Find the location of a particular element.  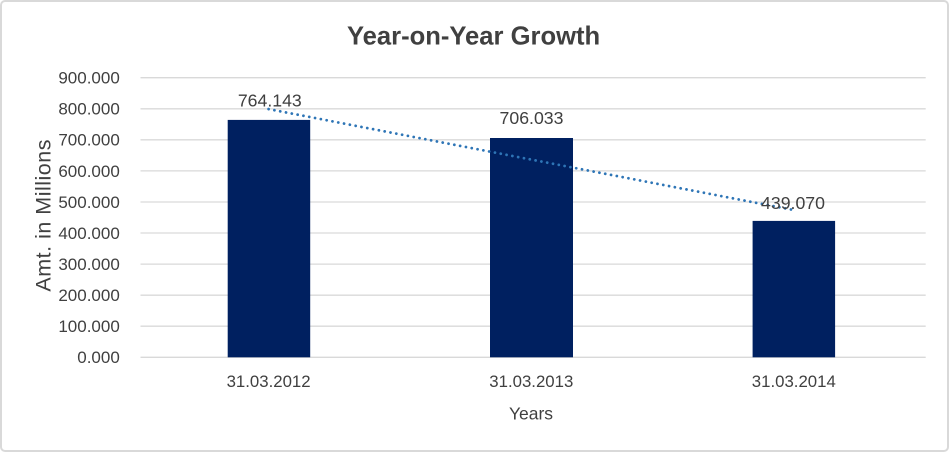

svg-text: 706.033 is located at coordinates (532, 118).